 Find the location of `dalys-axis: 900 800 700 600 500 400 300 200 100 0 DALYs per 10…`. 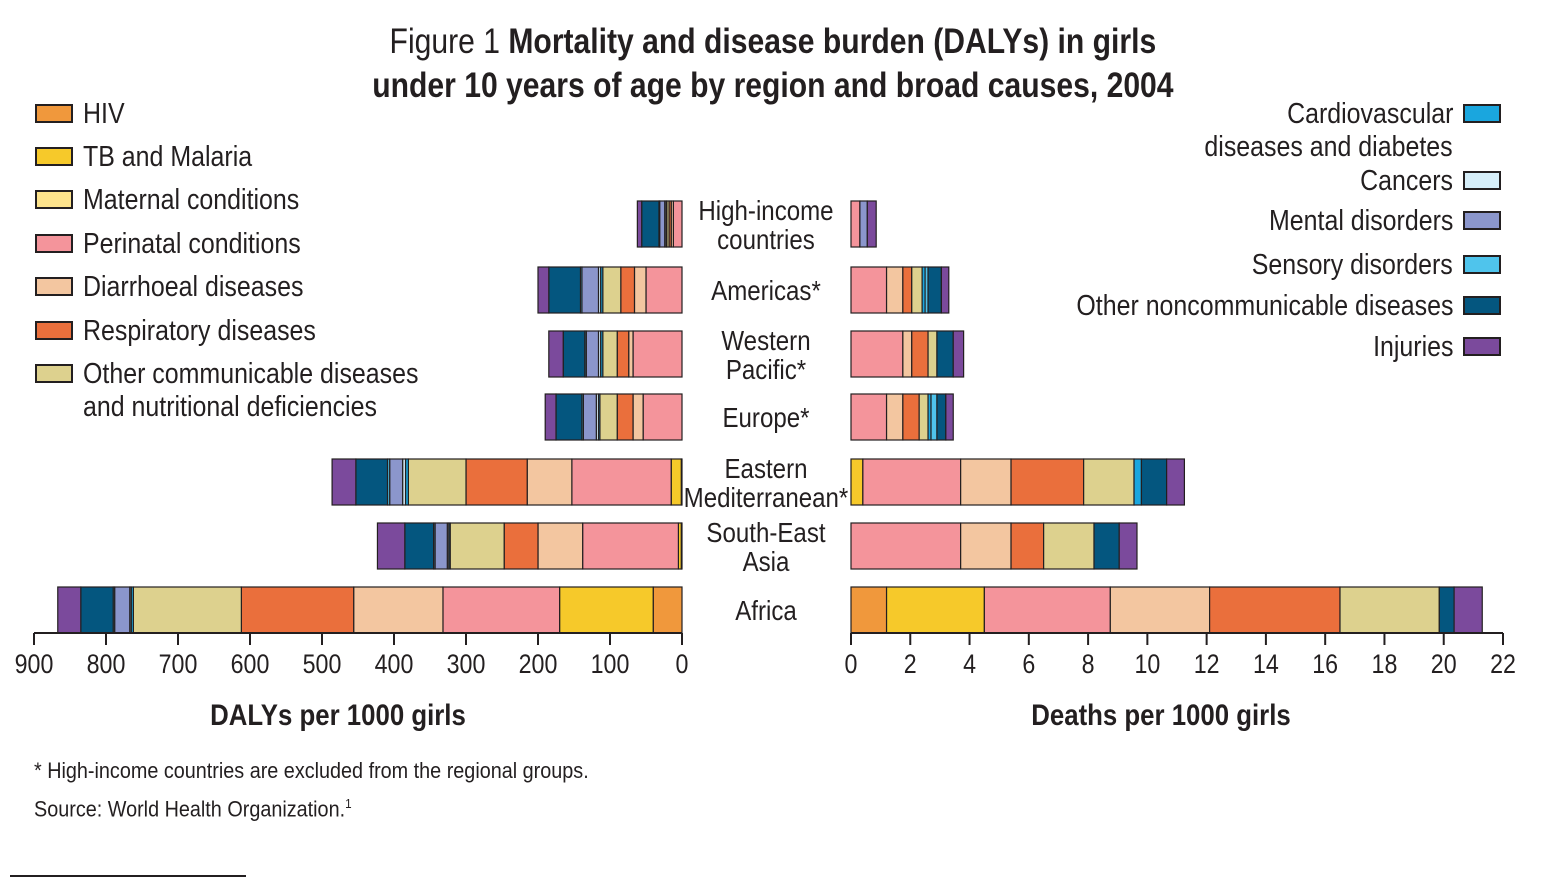

dalys-axis: 900 800 700 600 500 400 300 200 100 0 DALYs per 10… is located at coordinates (352, 681).